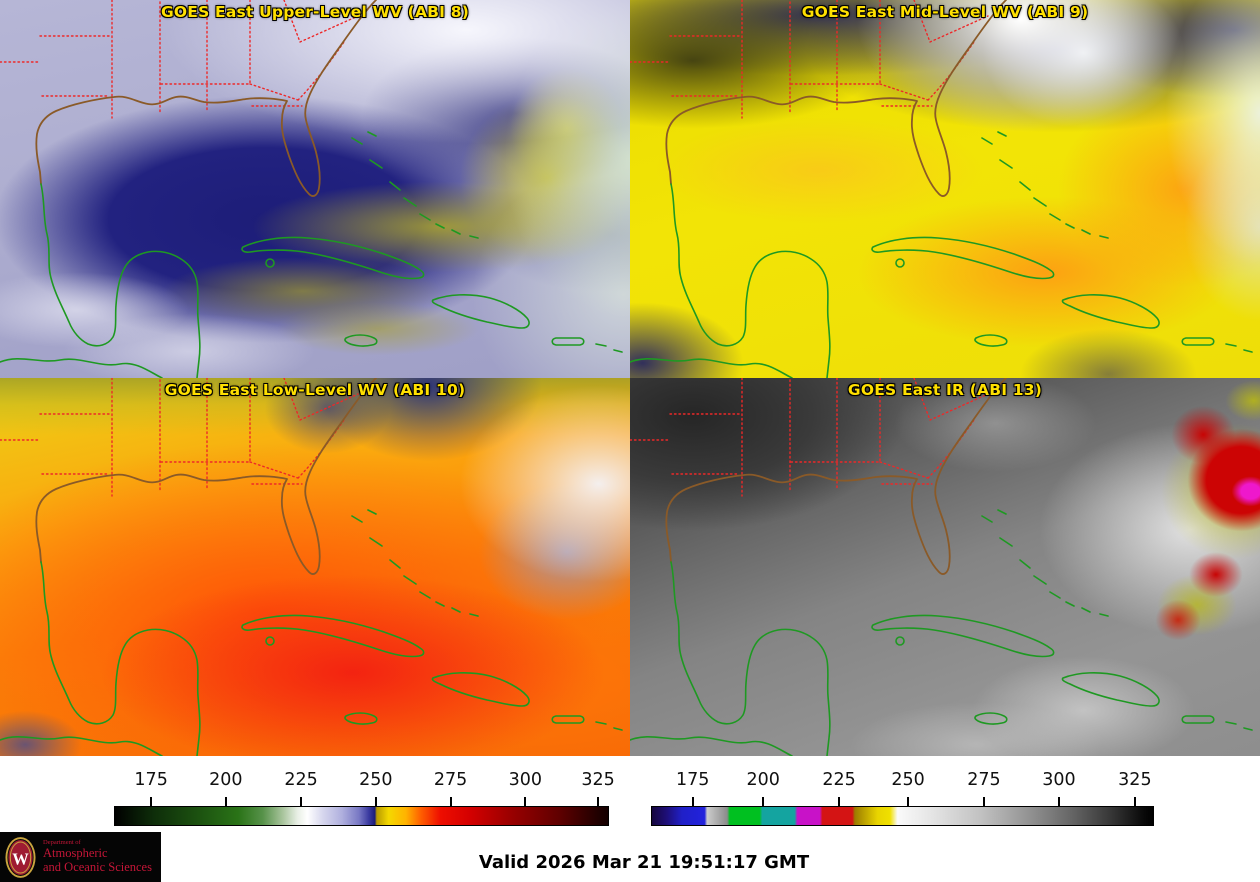 This screenshot has height=882, width=1260. I want to click on uw-crest-icon: W, so click(20, 857).